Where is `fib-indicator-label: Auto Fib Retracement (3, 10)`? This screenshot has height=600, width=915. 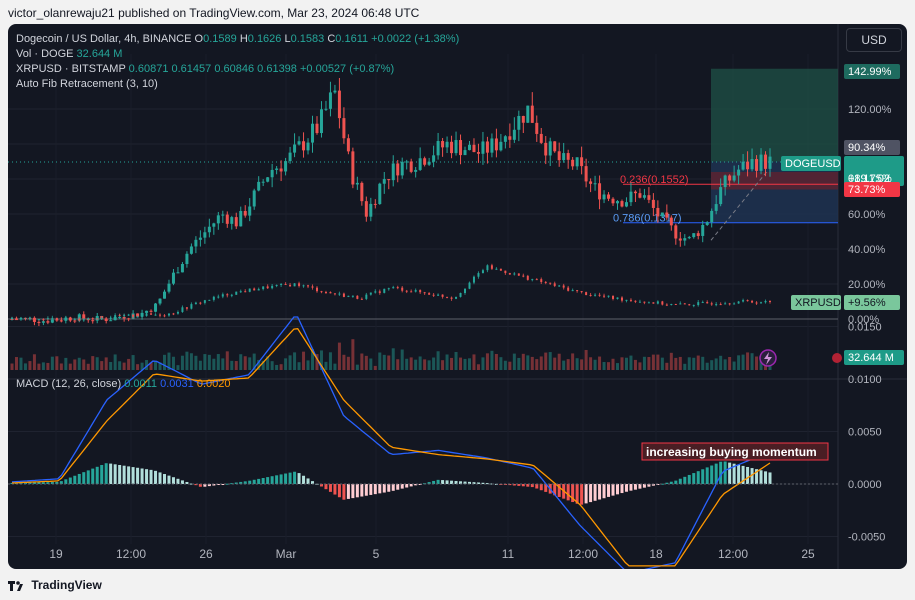
fib-indicator-label: Auto Fib Retracement (3, 10) is located at coordinates (87, 84).